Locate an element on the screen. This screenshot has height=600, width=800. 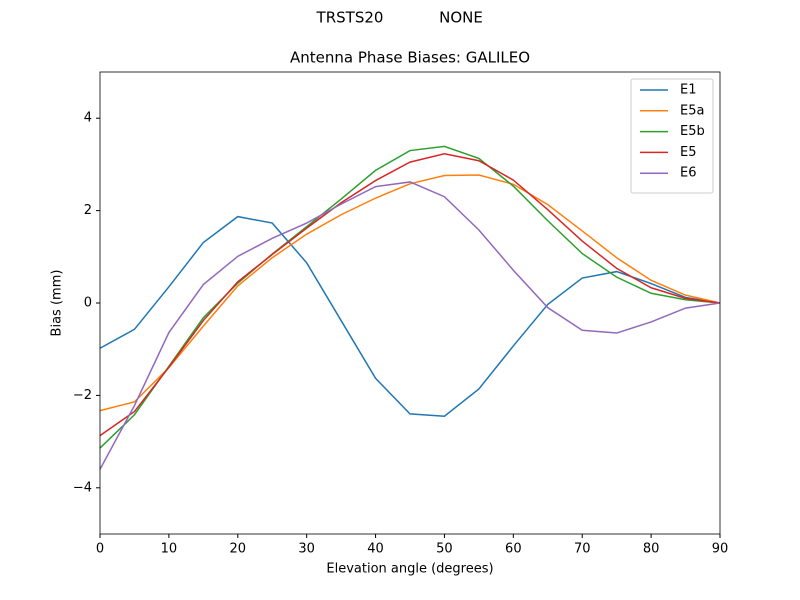
y-tick-label: 2 is located at coordinates (88, 210).